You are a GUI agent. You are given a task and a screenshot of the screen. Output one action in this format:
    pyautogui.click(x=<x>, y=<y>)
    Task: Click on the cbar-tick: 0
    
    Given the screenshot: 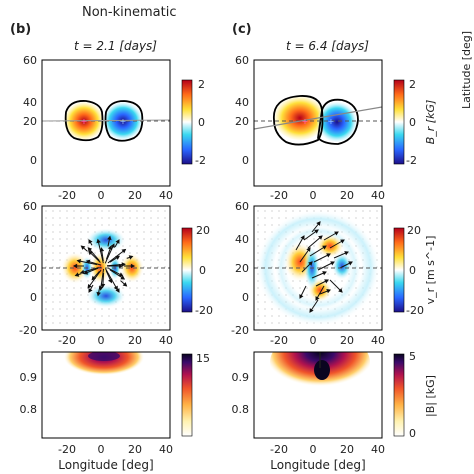 What is the action you would take?
    pyautogui.click(x=412, y=270)
    